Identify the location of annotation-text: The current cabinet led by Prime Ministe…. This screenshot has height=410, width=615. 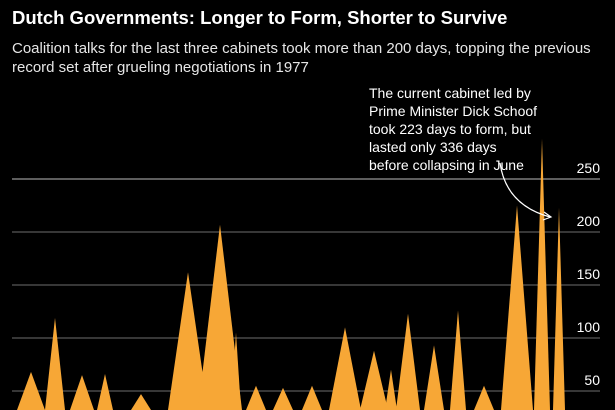
(469, 129).